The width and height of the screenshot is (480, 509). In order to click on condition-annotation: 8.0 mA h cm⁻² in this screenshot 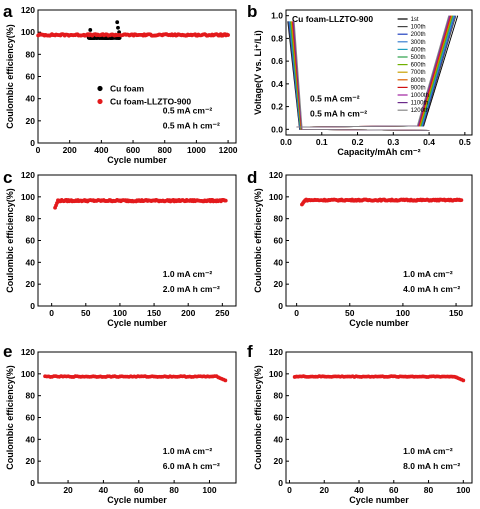, I will do `click(431, 466)`.